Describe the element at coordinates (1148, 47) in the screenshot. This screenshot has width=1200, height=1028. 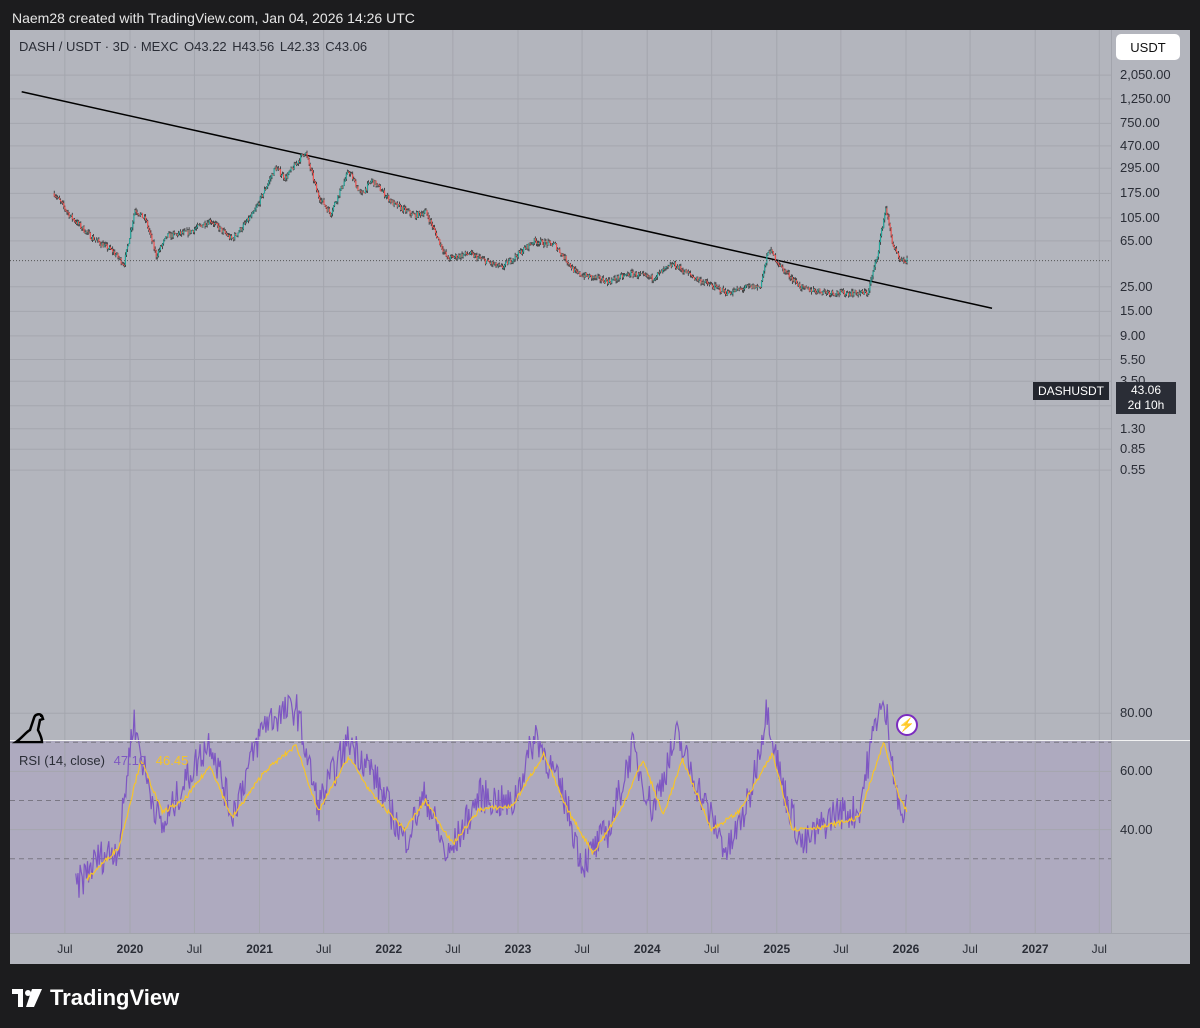
I see `currency-button: USDT` at that location.